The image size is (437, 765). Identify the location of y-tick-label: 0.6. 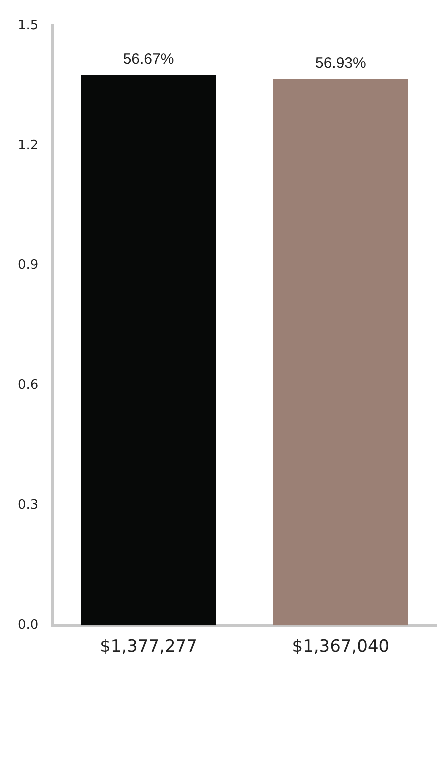
(28, 386).